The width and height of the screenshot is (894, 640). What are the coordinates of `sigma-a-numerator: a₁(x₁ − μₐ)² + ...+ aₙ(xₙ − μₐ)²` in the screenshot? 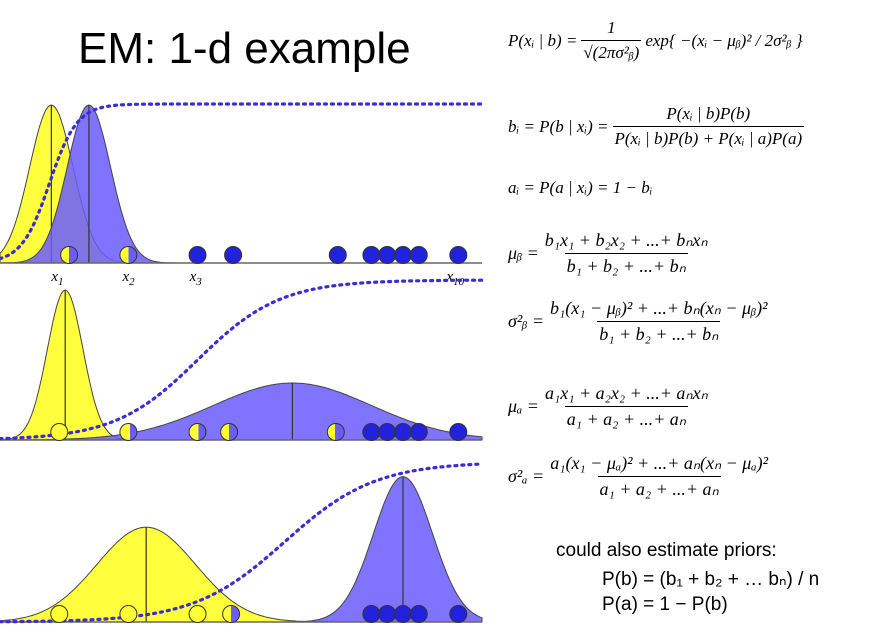 It's located at (659, 463).